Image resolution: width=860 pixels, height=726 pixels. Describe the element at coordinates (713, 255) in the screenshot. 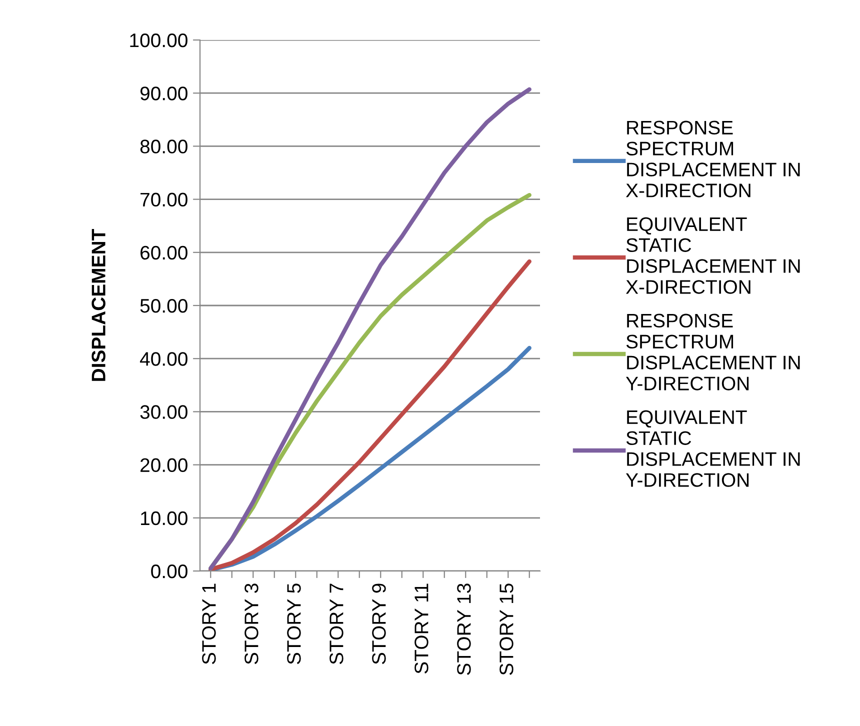

I see `legend-label: EQUIVALENT STATIC DISPLACEMENT IN X-DIRECTION` at that location.